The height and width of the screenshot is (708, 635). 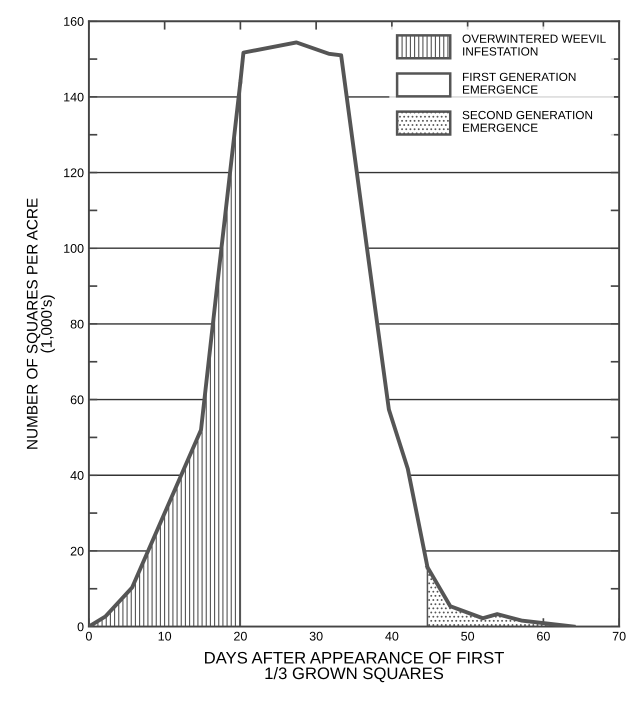 I want to click on y-tick-label: 80, so click(x=77, y=324).